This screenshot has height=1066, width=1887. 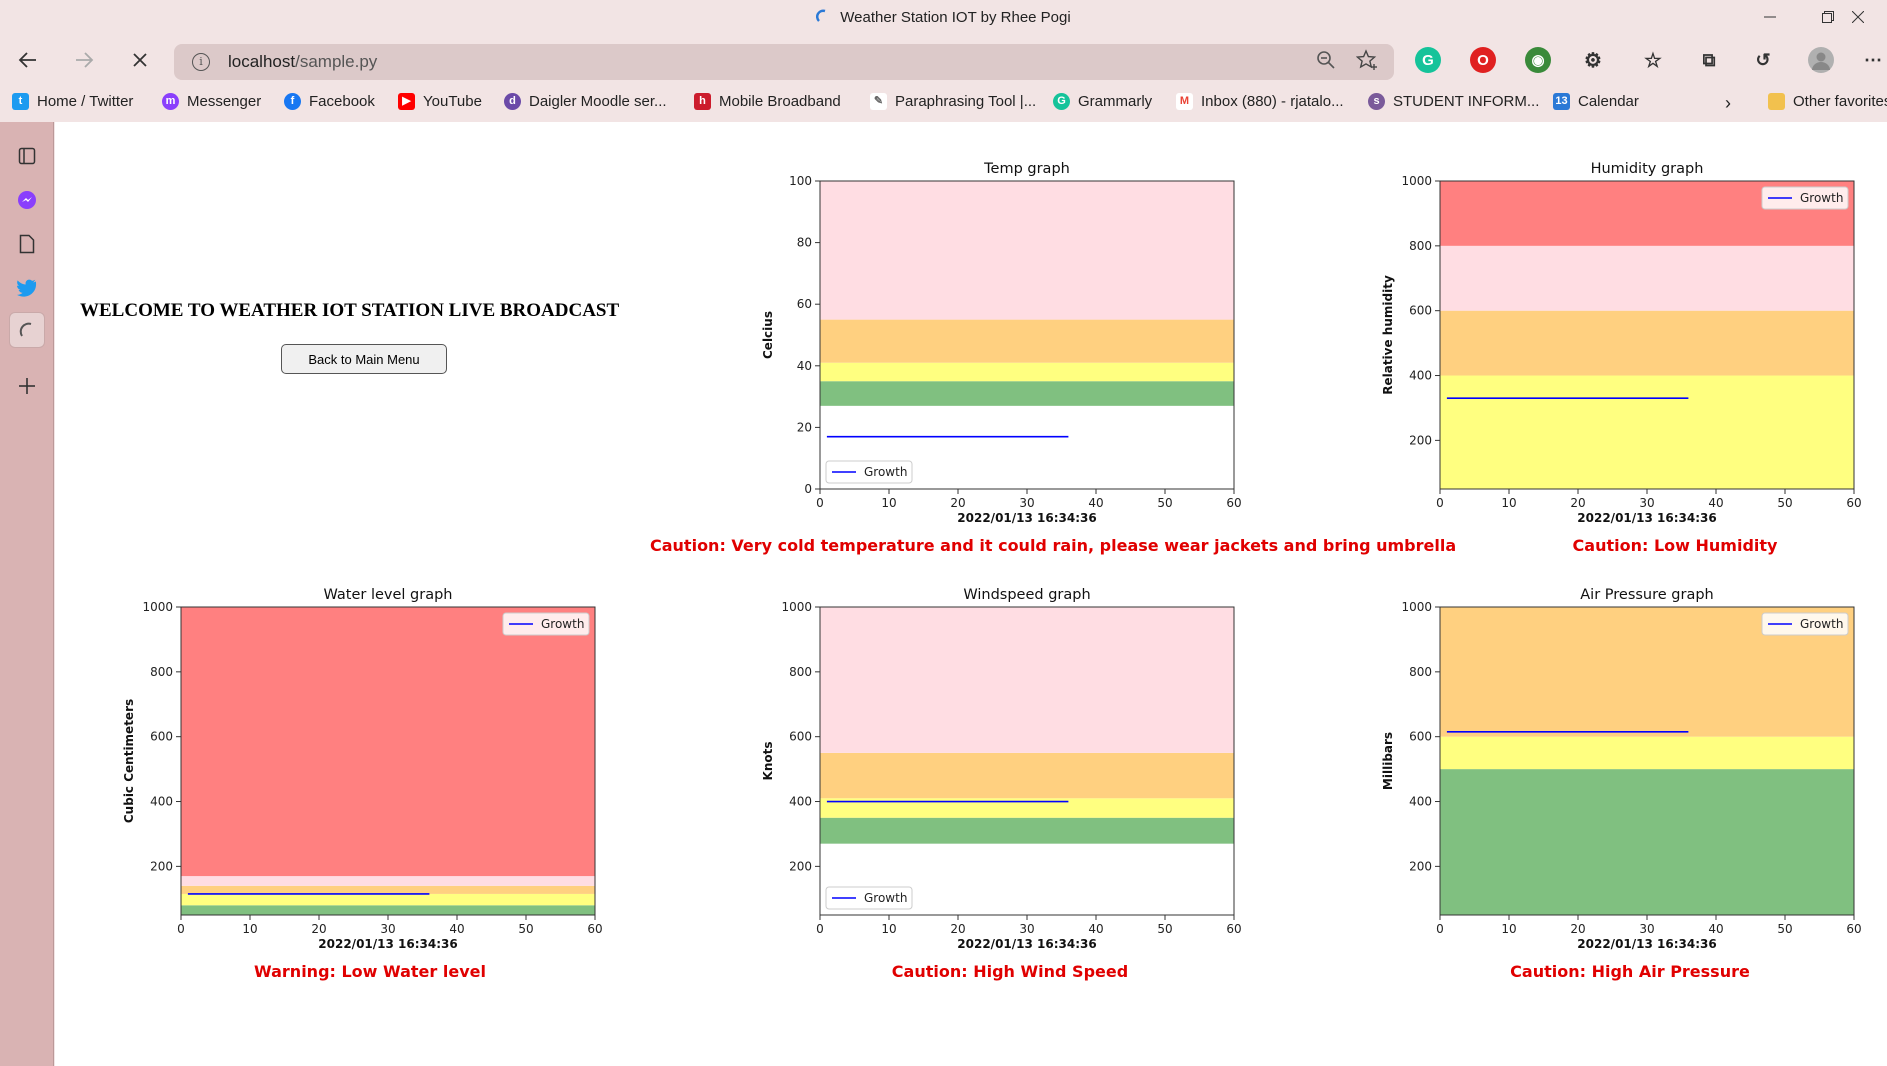 What do you see at coordinates (27, 244) in the screenshot?
I see `document-sidebar-icon` at bounding box center [27, 244].